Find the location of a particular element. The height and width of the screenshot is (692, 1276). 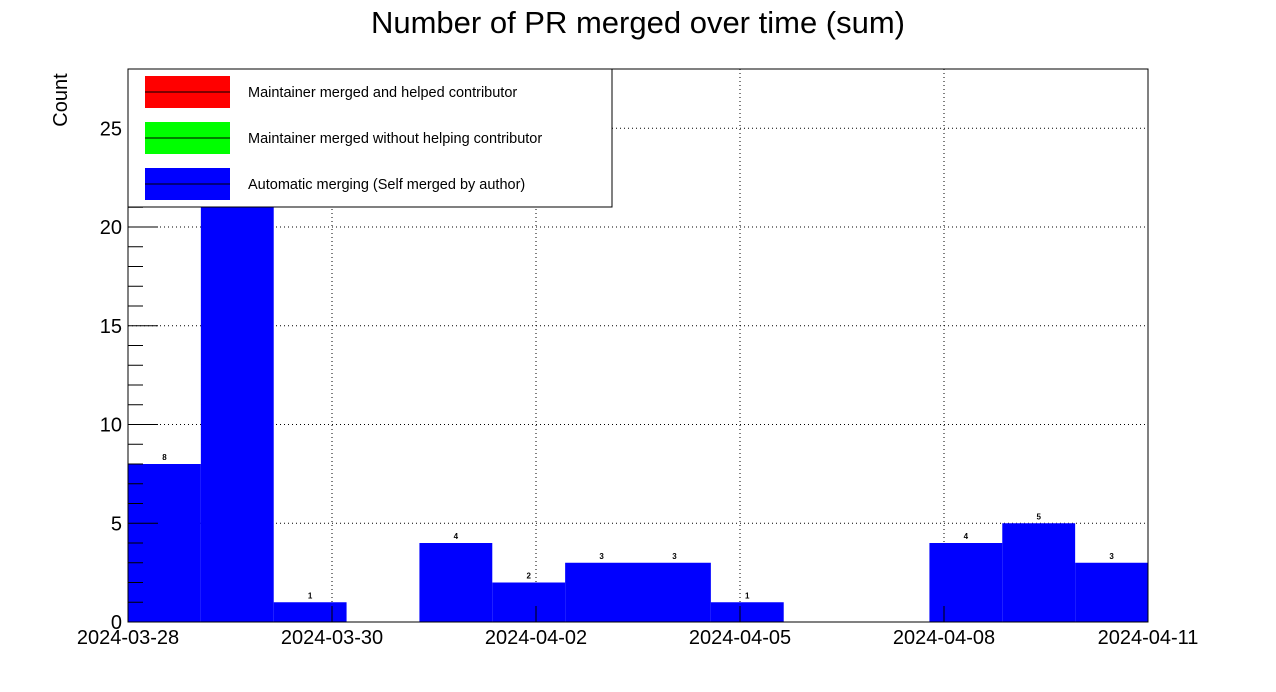

y-tick-label-3: 15 is located at coordinates (111, 327).